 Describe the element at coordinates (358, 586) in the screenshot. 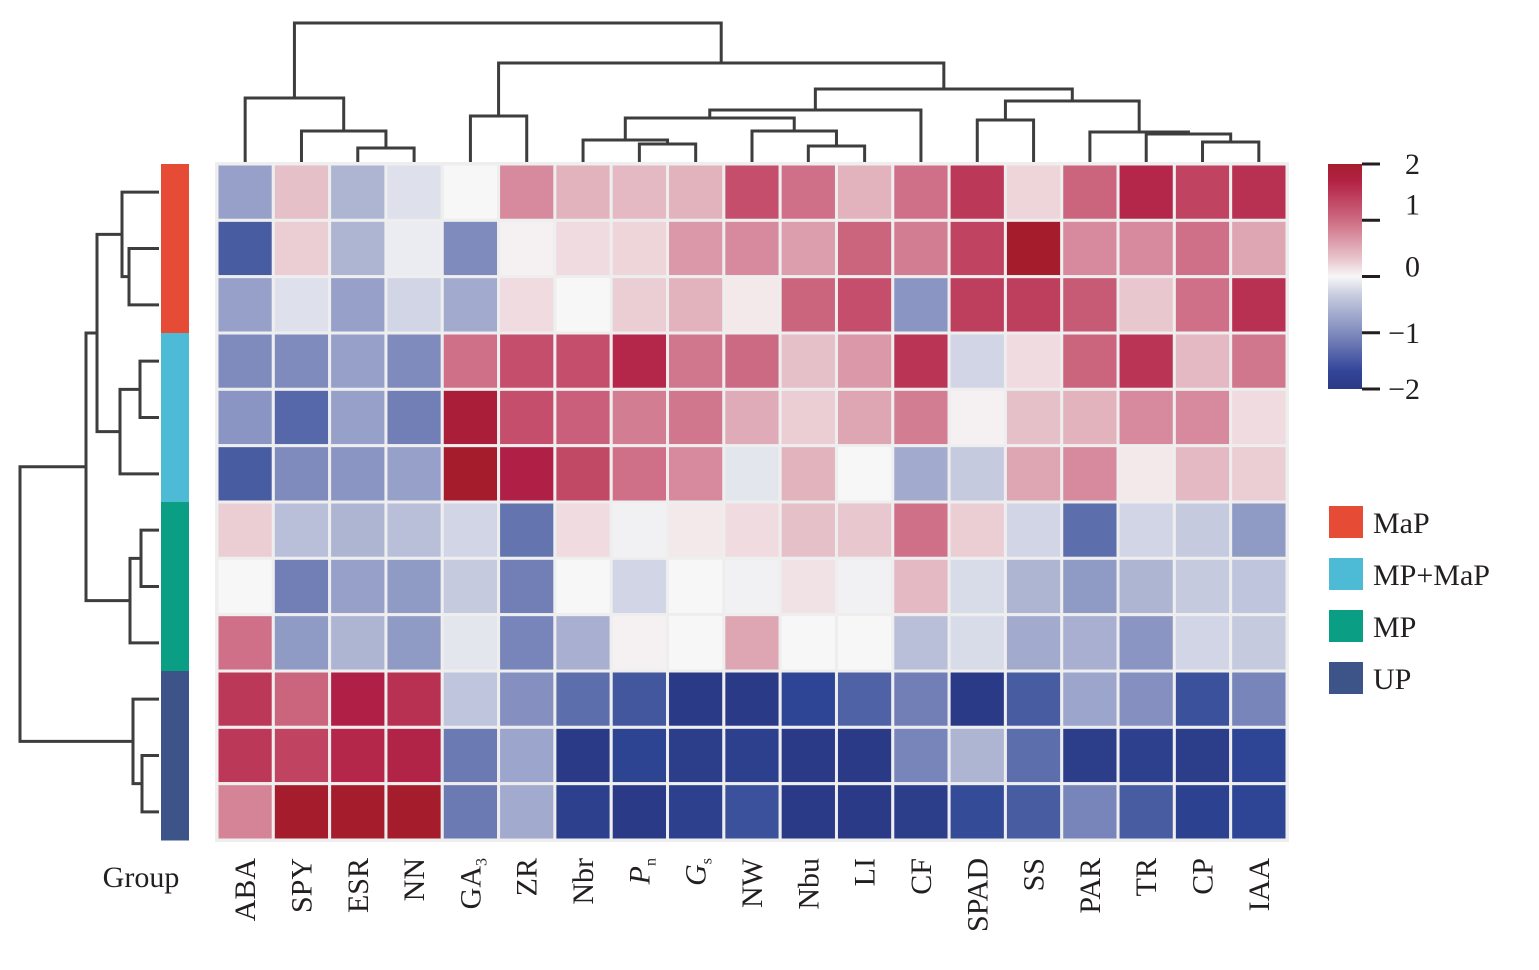

I see `heatmap-cell-ESR-row8` at that location.